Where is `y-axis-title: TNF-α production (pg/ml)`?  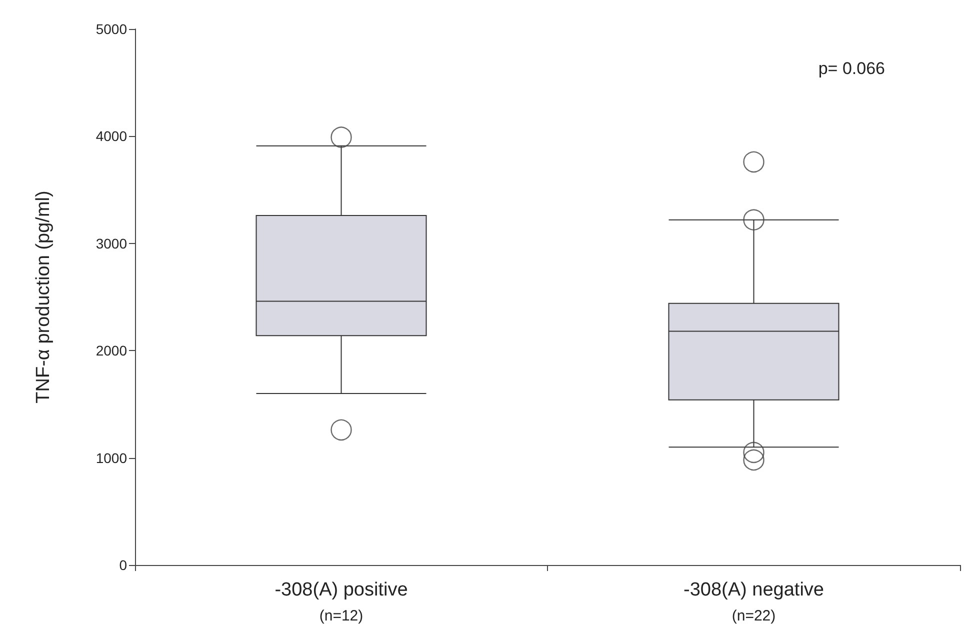 y-axis-title: TNF-α production (pg/ml) is located at coordinates (43, 297).